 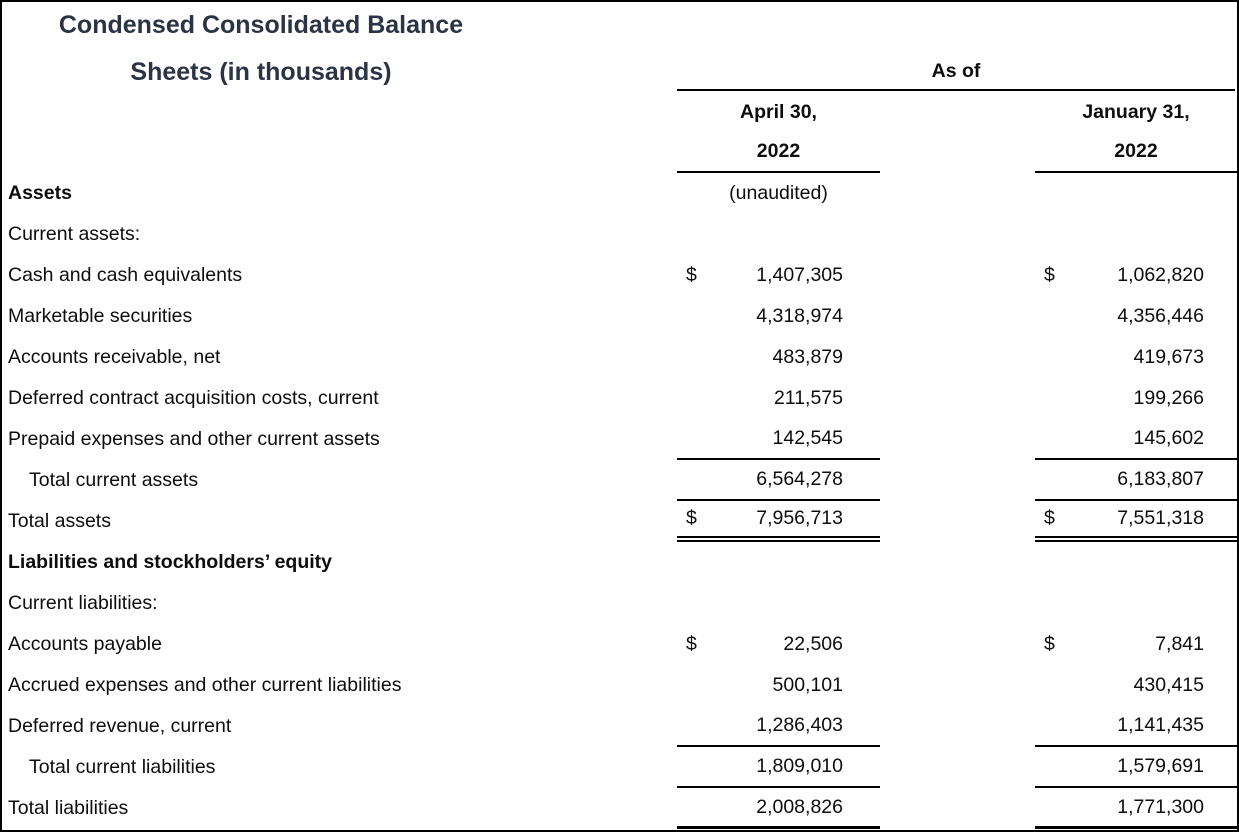 What do you see at coordinates (778, 808) in the screenshot?
I see `apr-value-cell: 2,008,826` at bounding box center [778, 808].